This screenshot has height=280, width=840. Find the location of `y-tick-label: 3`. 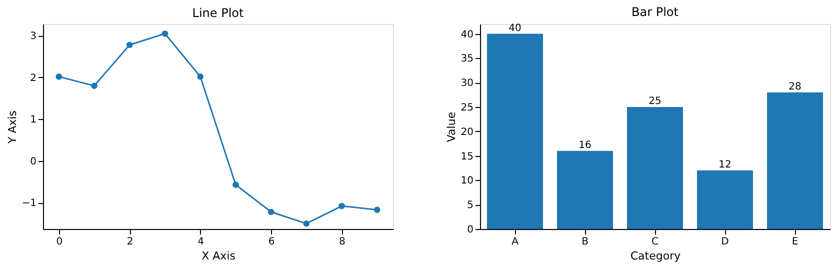

y-tick-label: 3 is located at coordinates (33, 36).